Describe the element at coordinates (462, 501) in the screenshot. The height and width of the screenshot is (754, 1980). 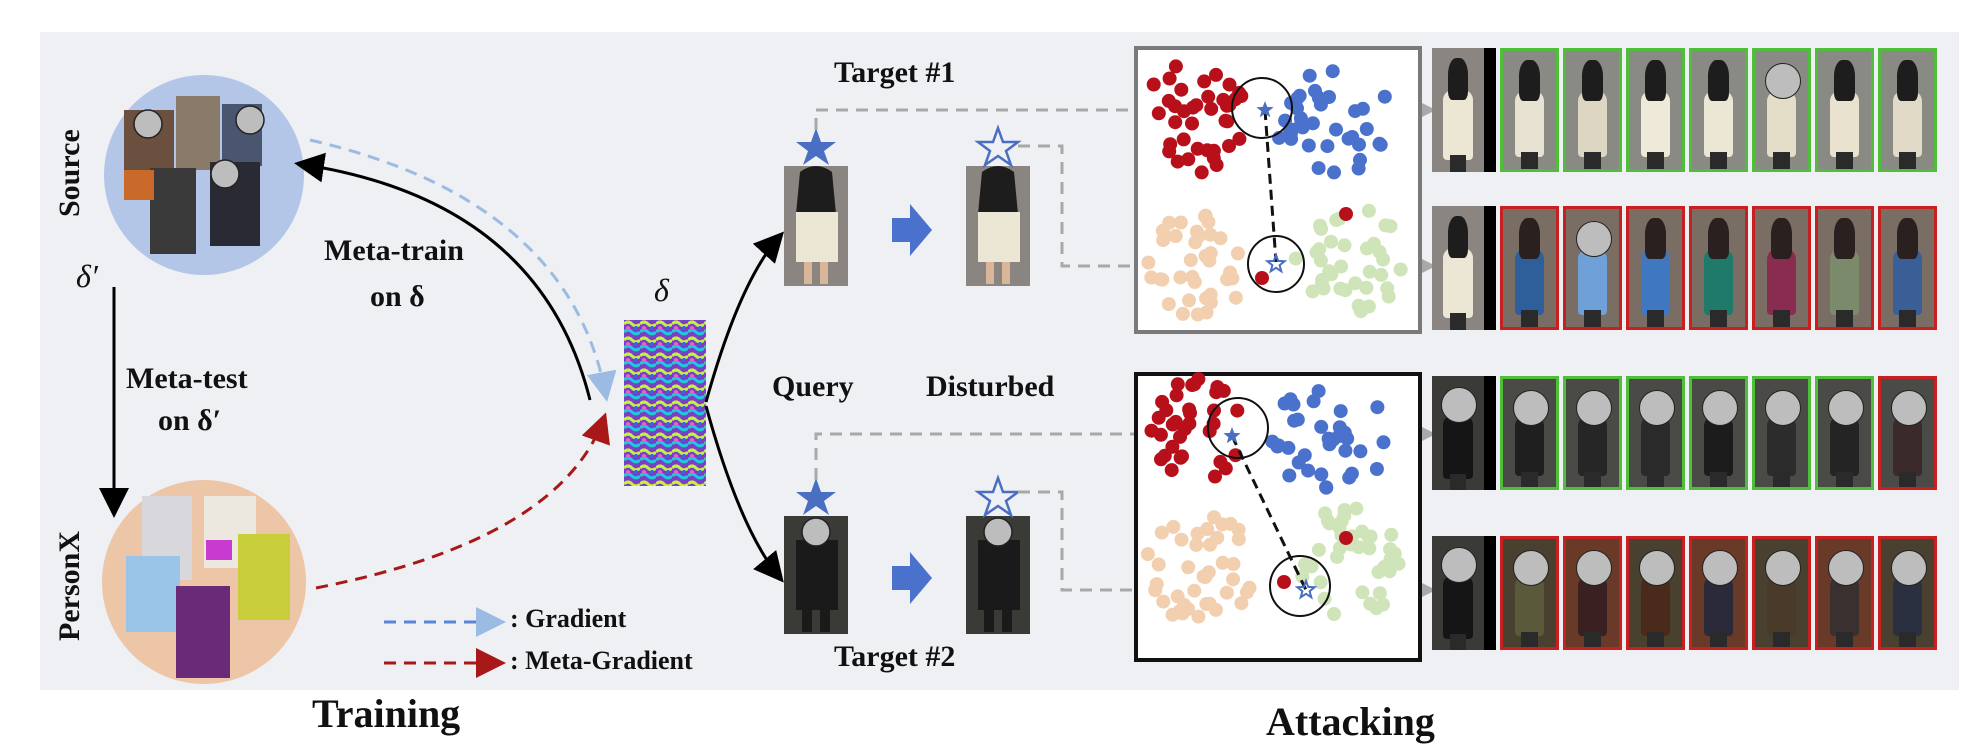
I see `meta-gradient-arrow` at that location.